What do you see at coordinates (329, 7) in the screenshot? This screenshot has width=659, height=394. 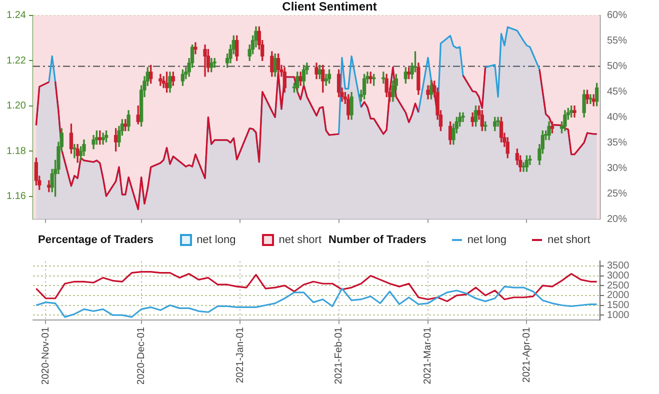 I see `chart-title: Client Sentiment` at bounding box center [329, 7].